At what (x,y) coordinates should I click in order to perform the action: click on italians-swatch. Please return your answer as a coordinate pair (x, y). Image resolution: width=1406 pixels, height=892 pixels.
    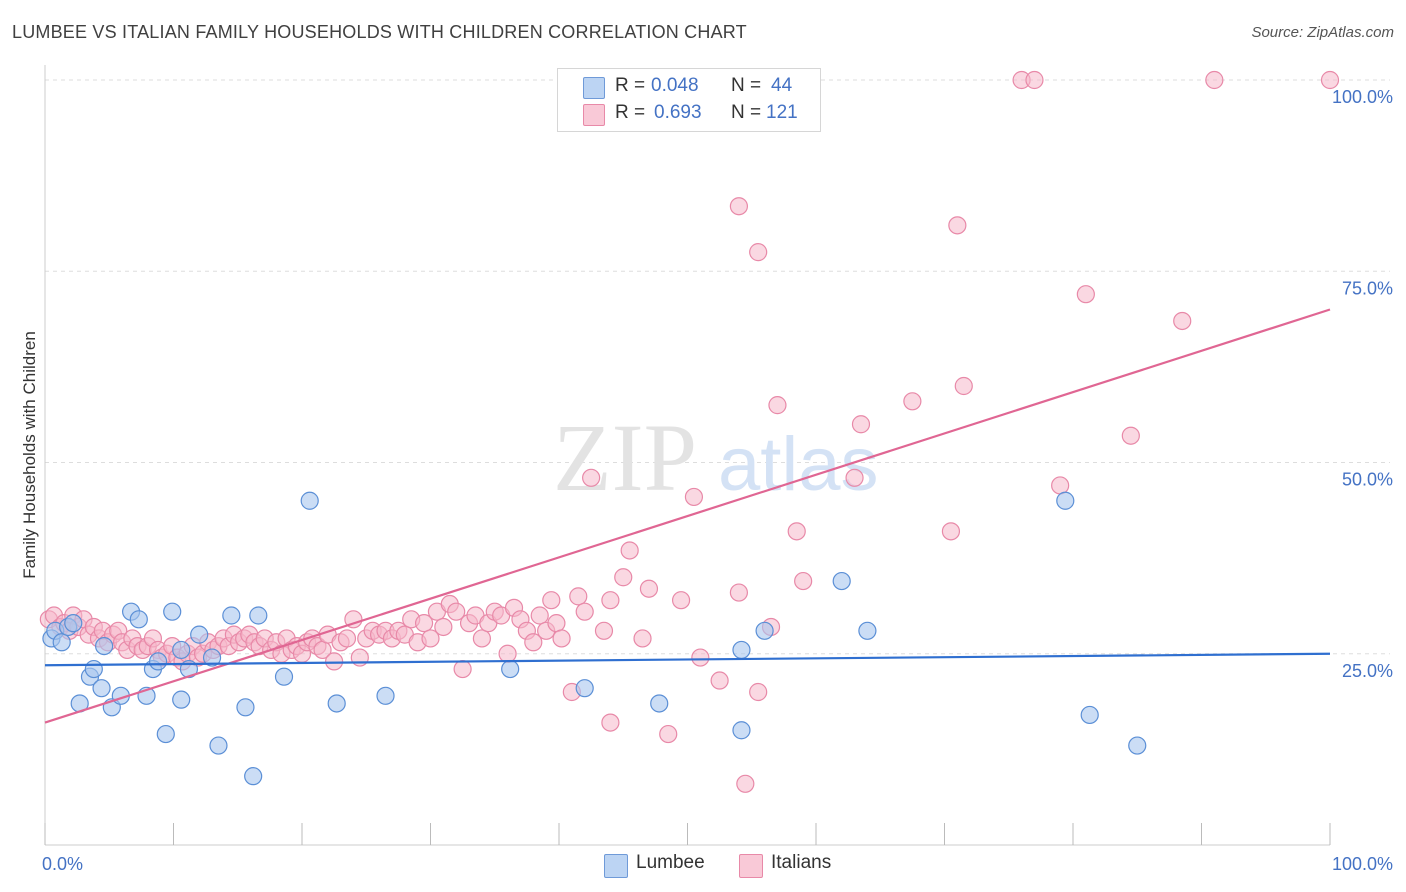
    Looking at the image, I should click on (594, 115).